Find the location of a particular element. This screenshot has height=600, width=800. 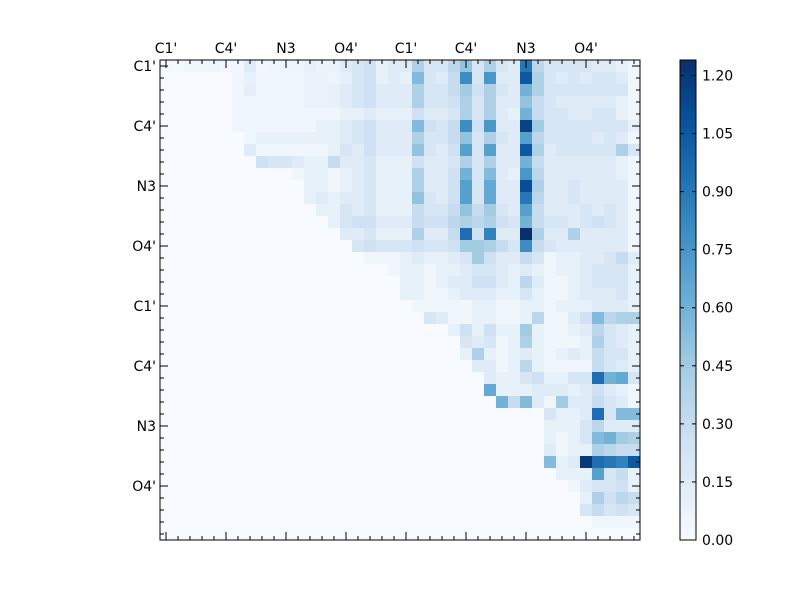

y-tick-label: N3 is located at coordinates (146, 187).